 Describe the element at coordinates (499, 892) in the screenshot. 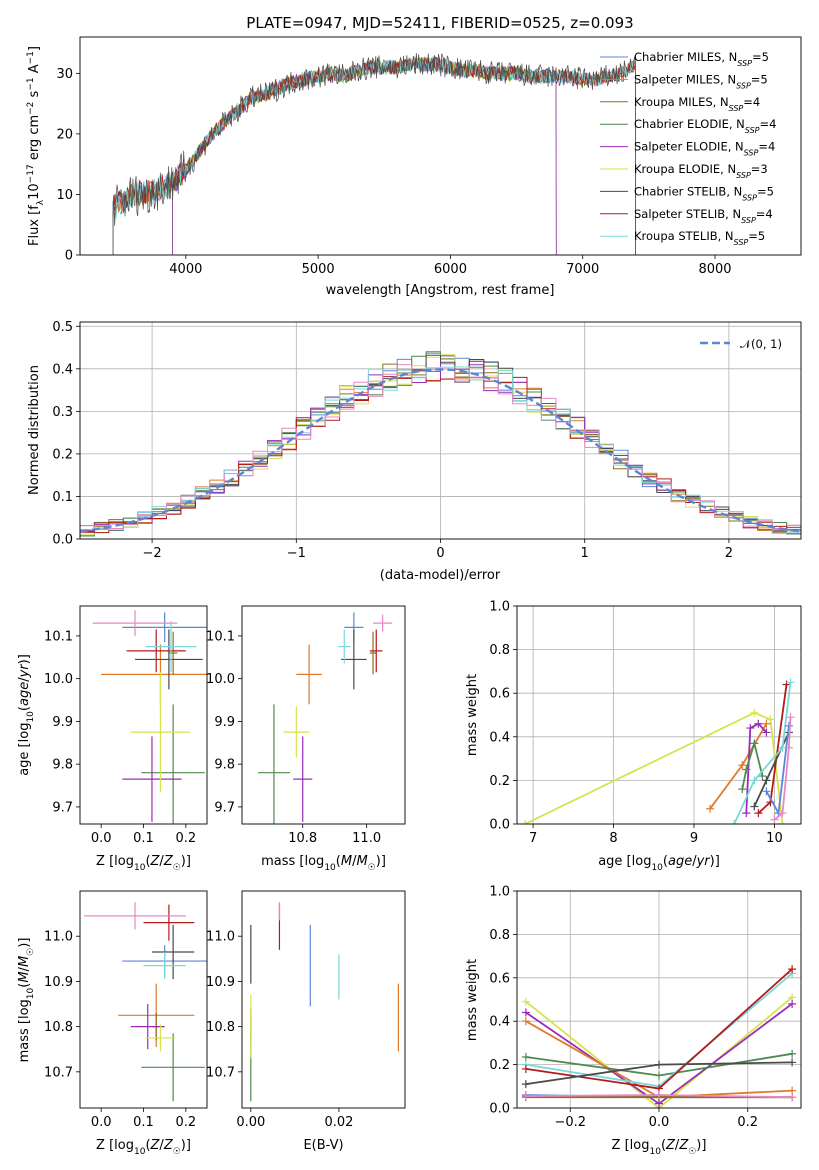

I see `y-tick-label: 1.0` at that location.